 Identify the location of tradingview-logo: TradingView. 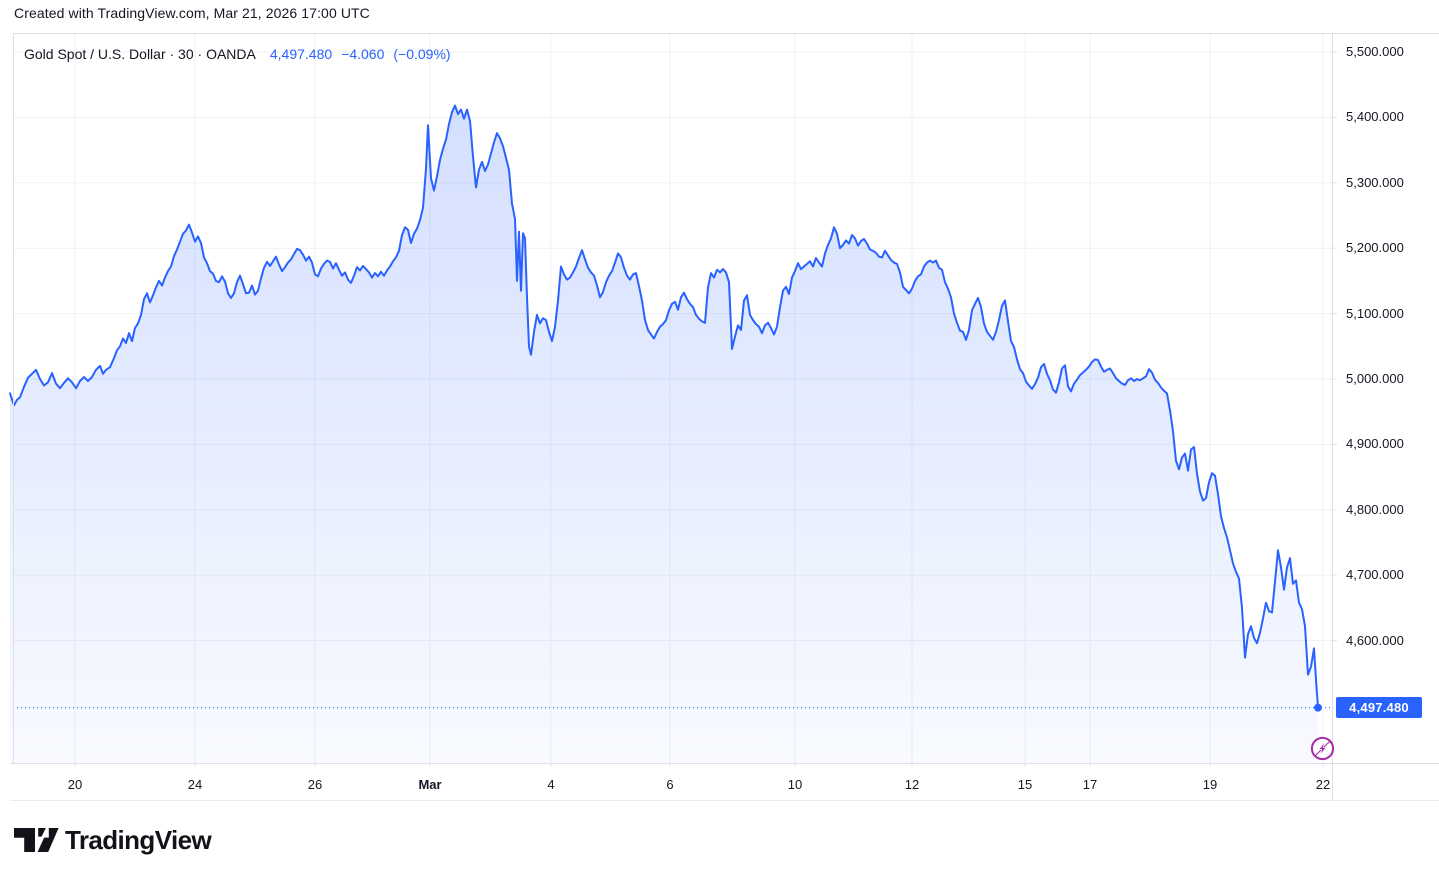
(113, 839).